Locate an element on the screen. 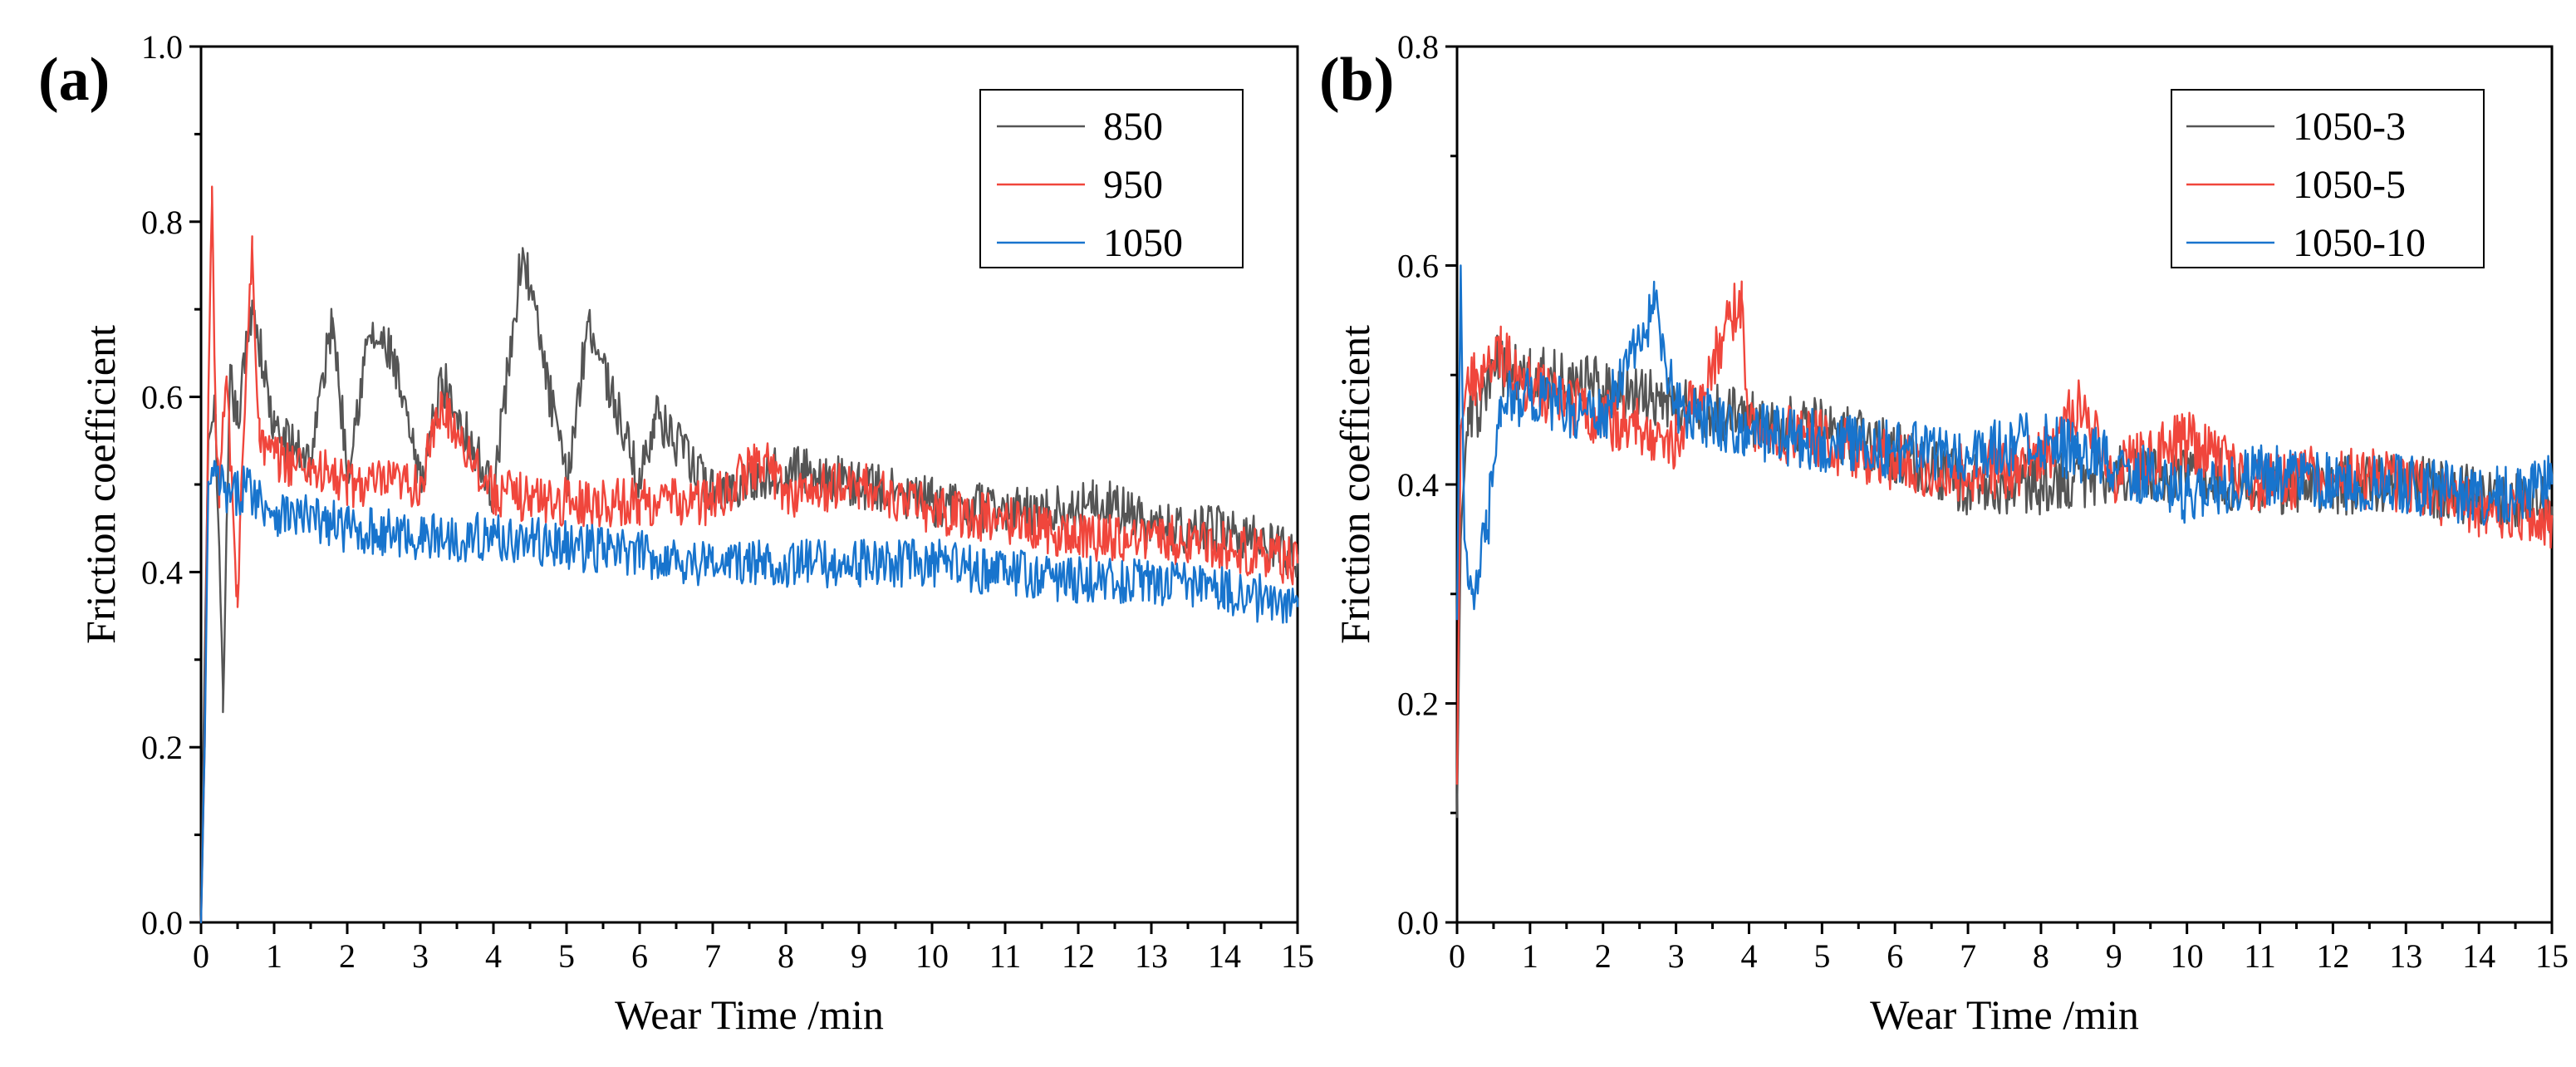  y-axis-title-b: Friction coefficient is located at coordinates (1355, 484).